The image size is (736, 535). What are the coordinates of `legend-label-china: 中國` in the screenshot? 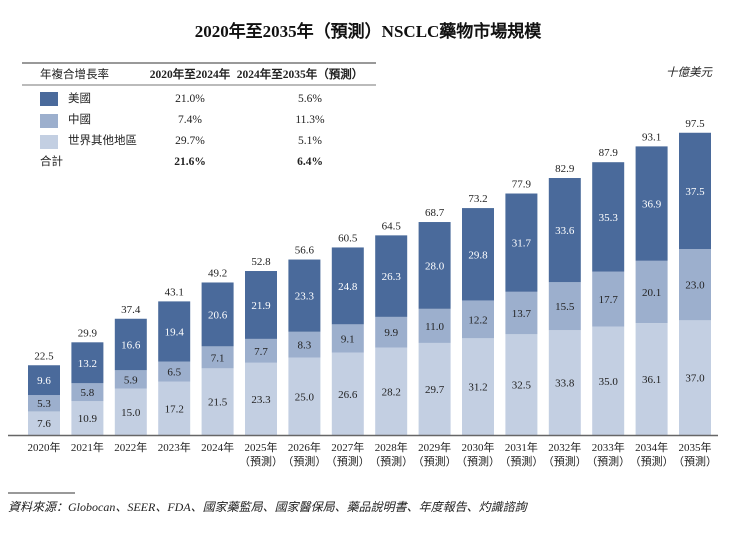 It's located at (79, 119).